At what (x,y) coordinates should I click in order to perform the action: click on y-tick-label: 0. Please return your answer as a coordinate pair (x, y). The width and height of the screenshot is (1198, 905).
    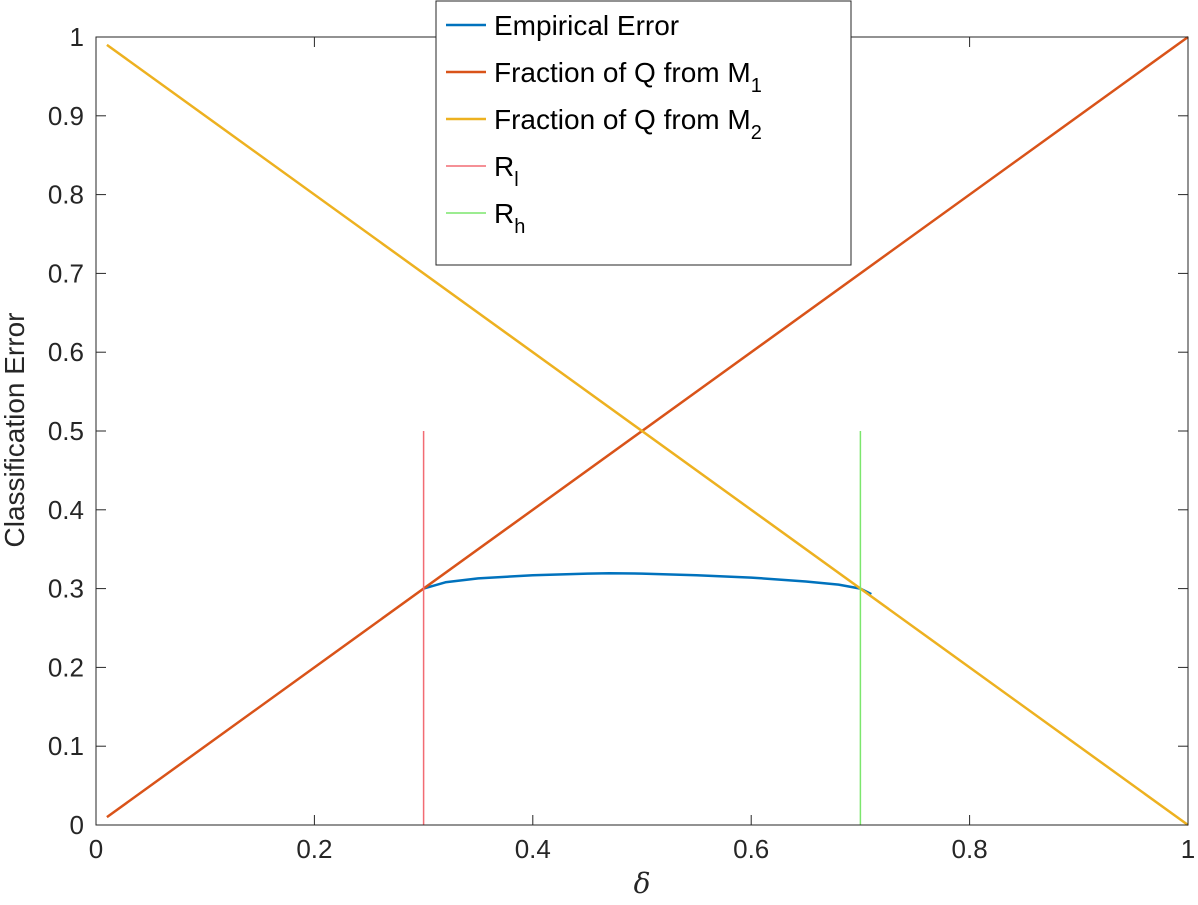
    Looking at the image, I should click on (77, 825).